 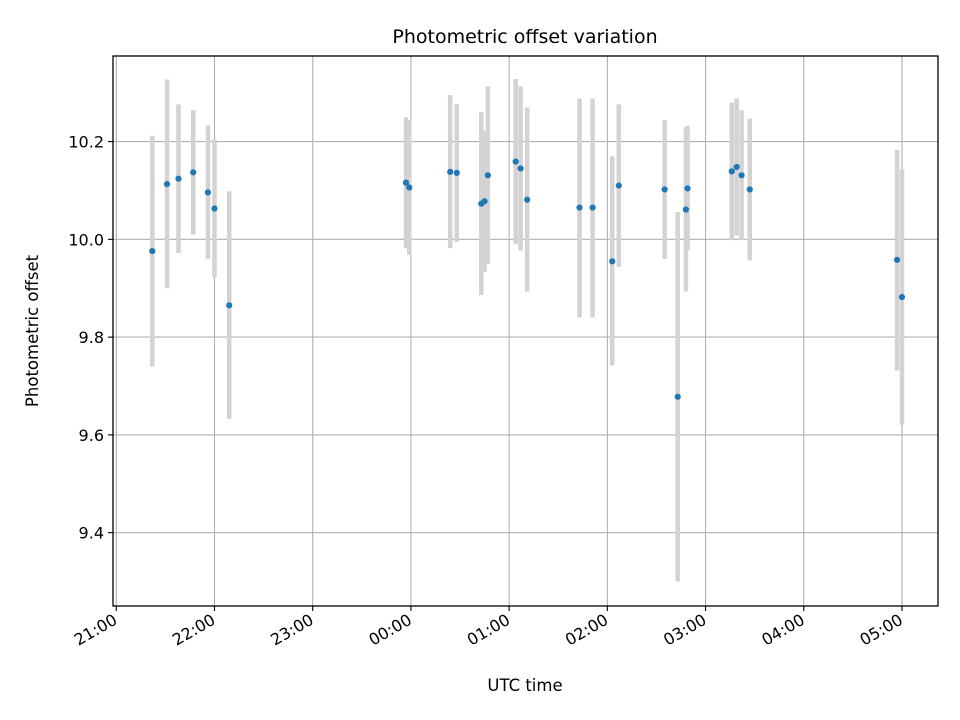 I want to click on y-tick-label: 9.6, so click(x=91, y=435).